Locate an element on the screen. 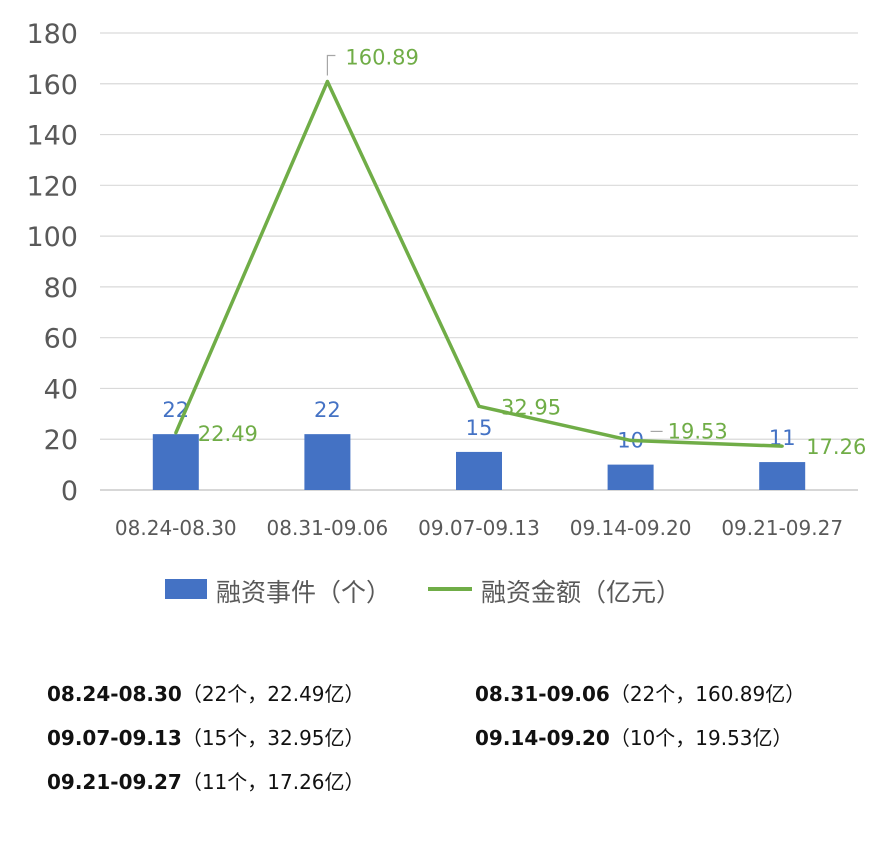 This screenshot has height=850, width=880. y-tick-label: 0 is located at coordinates (69, 491).